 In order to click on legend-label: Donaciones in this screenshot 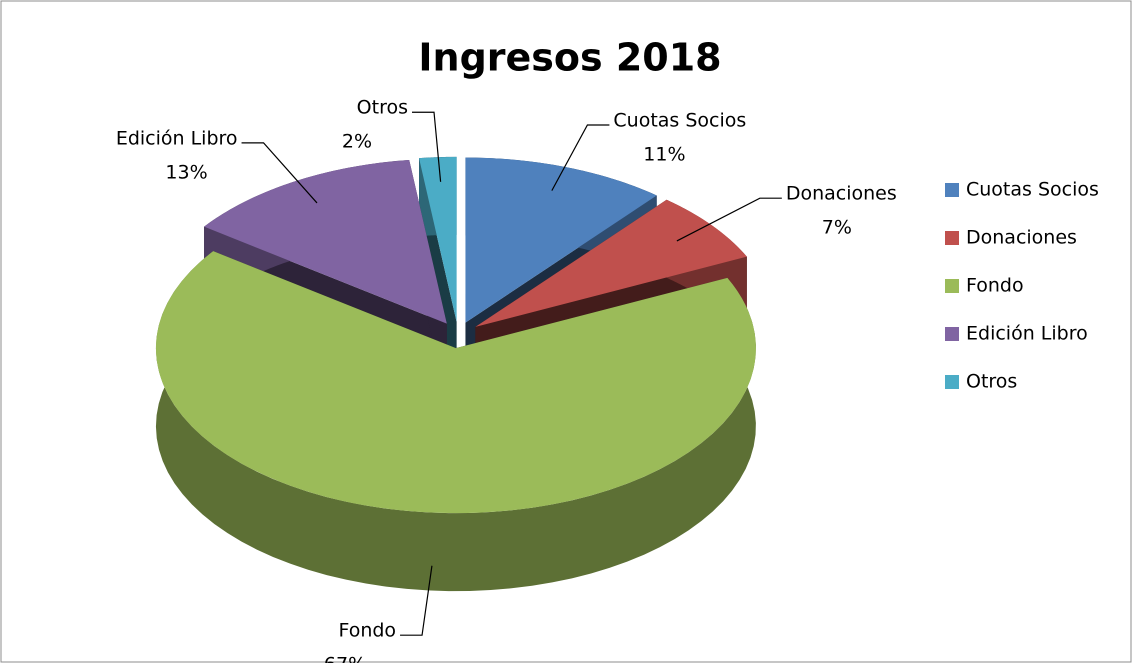, I will do `click(1021, 238)`.